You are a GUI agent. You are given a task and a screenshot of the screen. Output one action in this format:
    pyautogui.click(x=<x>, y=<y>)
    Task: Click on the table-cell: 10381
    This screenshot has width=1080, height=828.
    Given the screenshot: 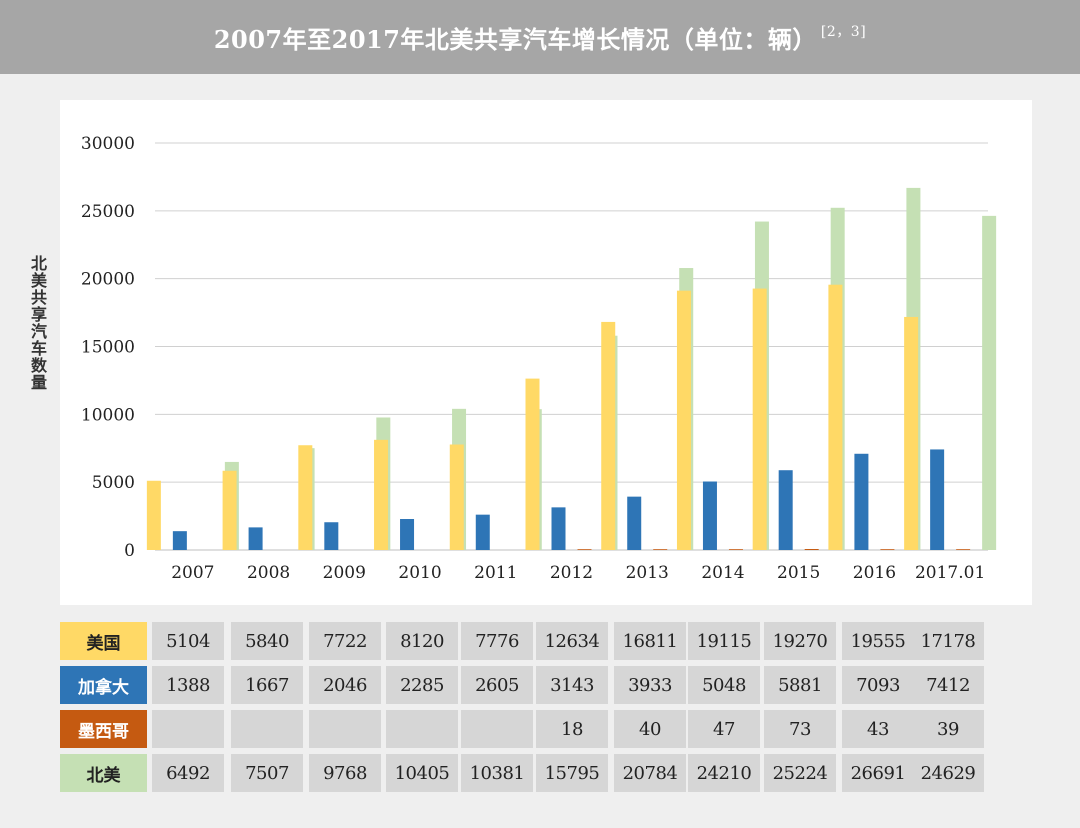 What is the action you would take?
    pyautogui.click(x=497, y=773)
    